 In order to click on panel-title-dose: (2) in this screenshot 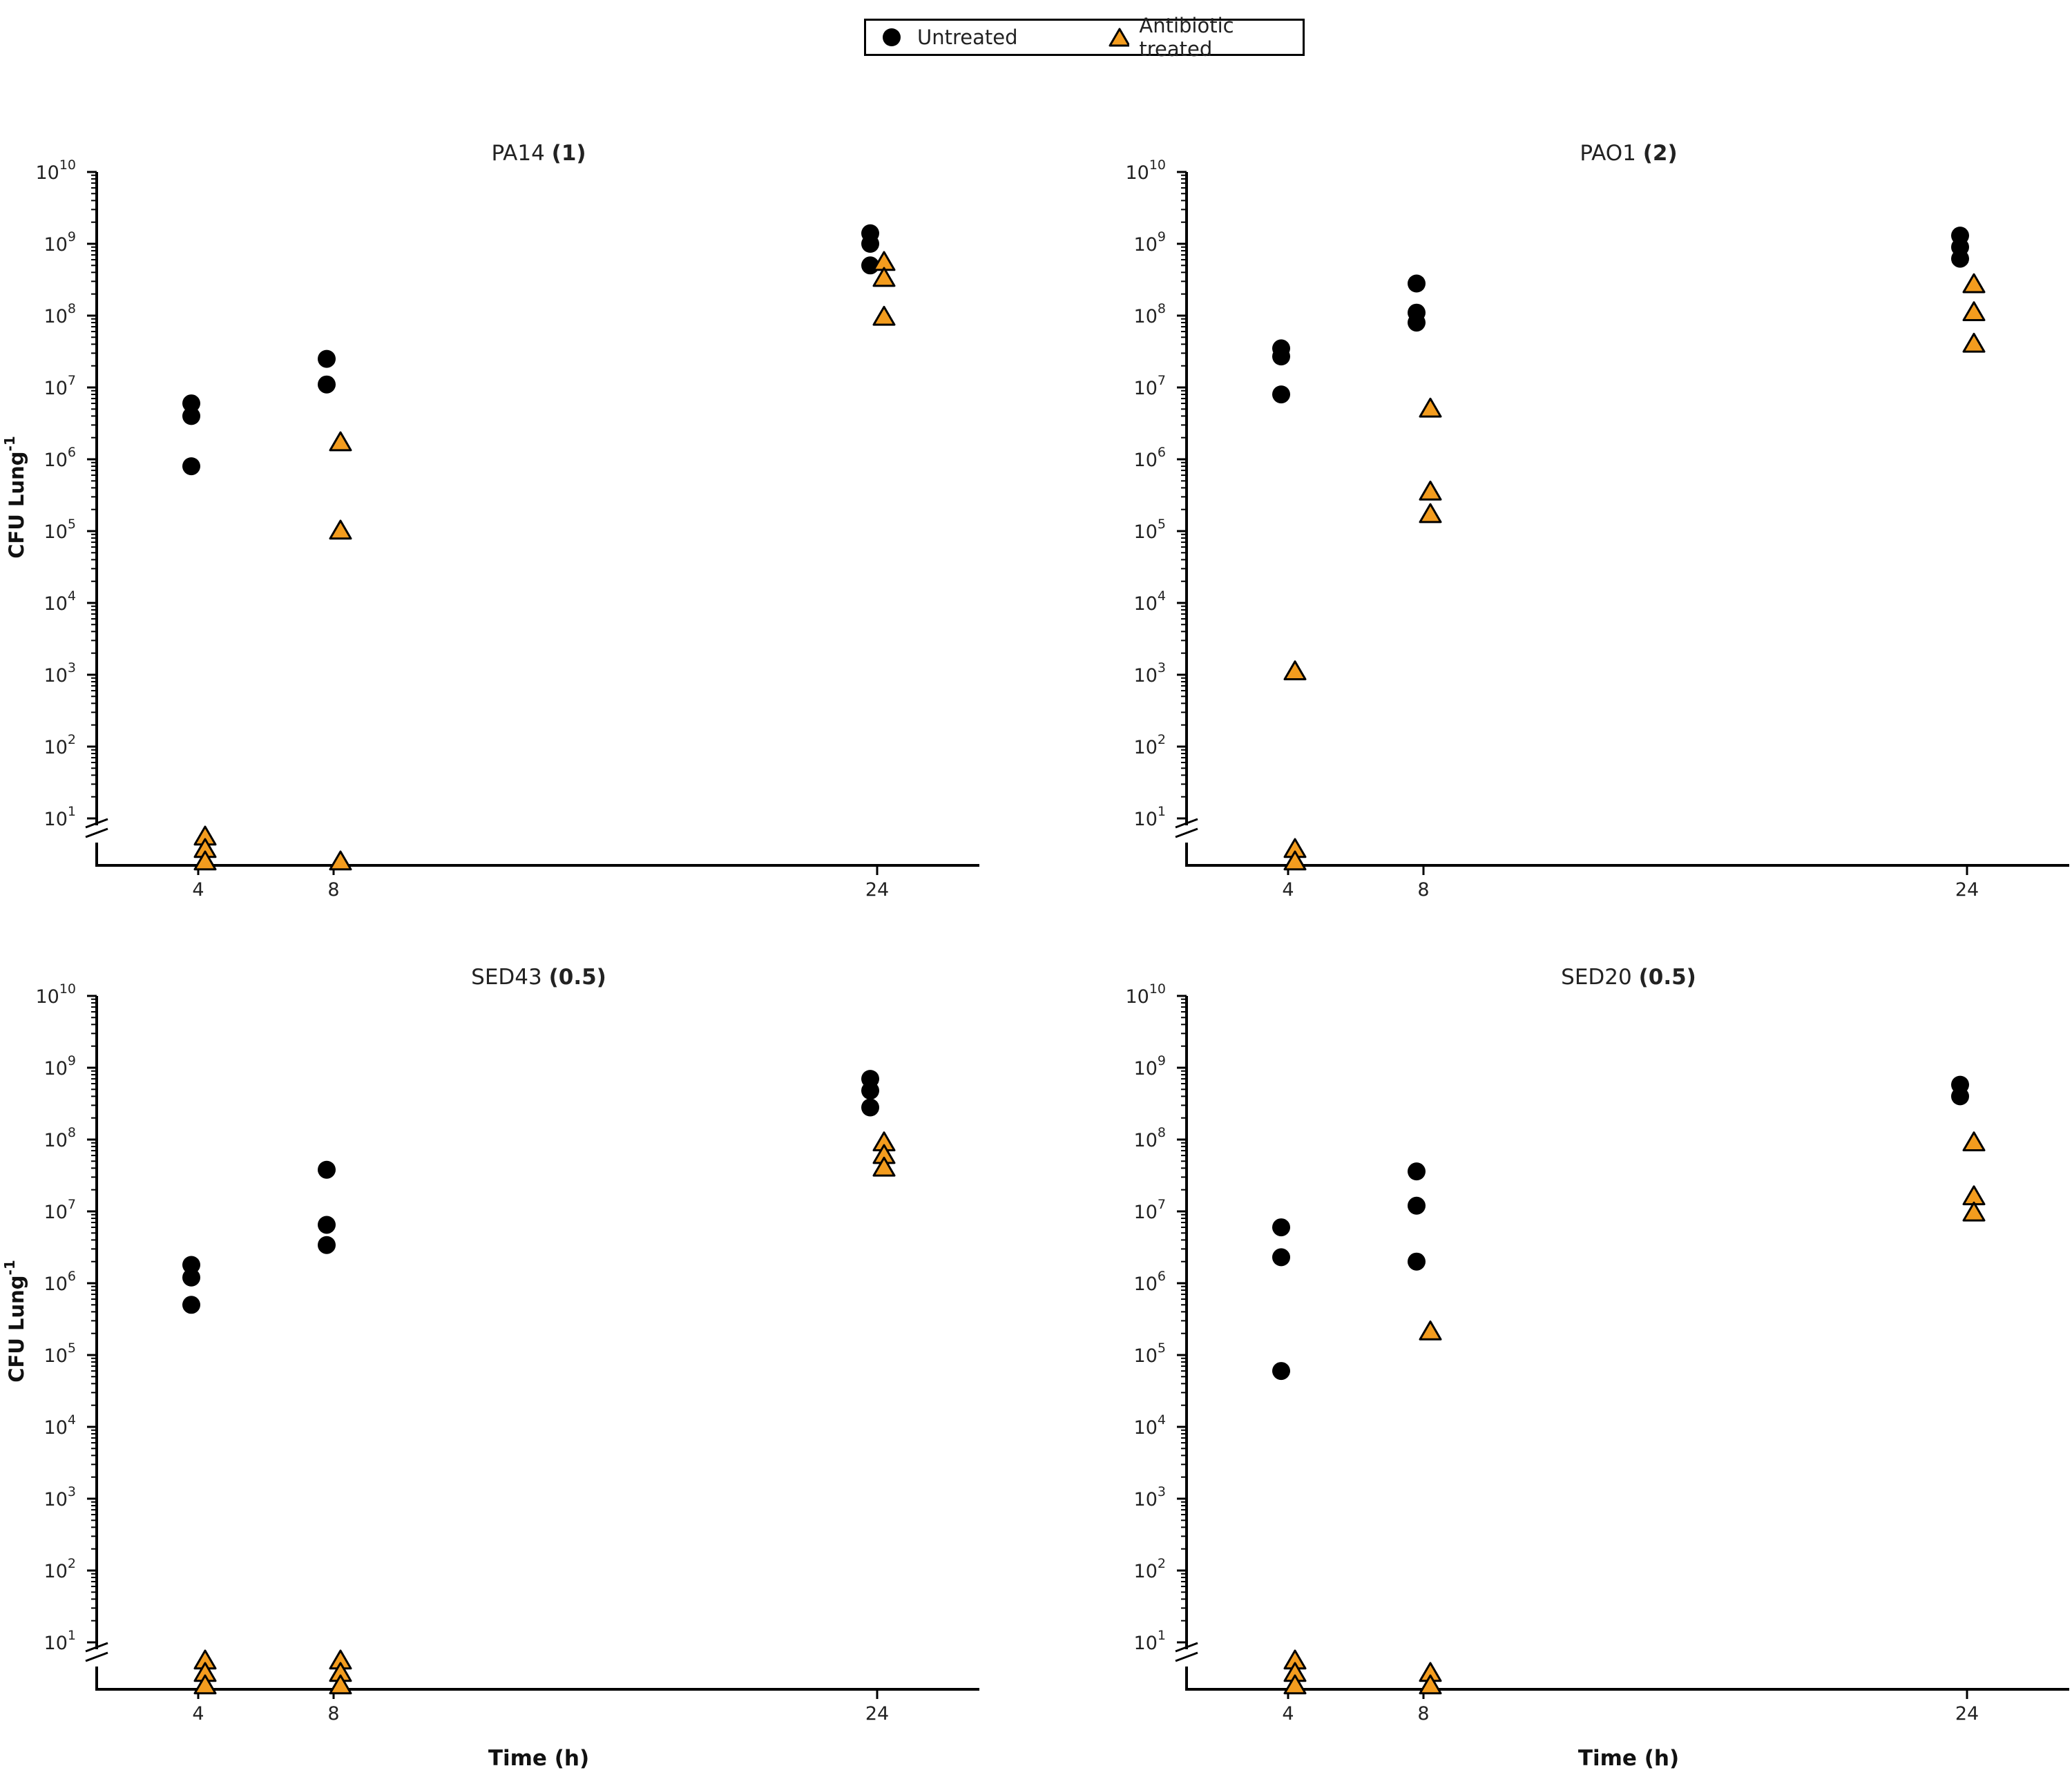, I will do `click(1660, 153)`.